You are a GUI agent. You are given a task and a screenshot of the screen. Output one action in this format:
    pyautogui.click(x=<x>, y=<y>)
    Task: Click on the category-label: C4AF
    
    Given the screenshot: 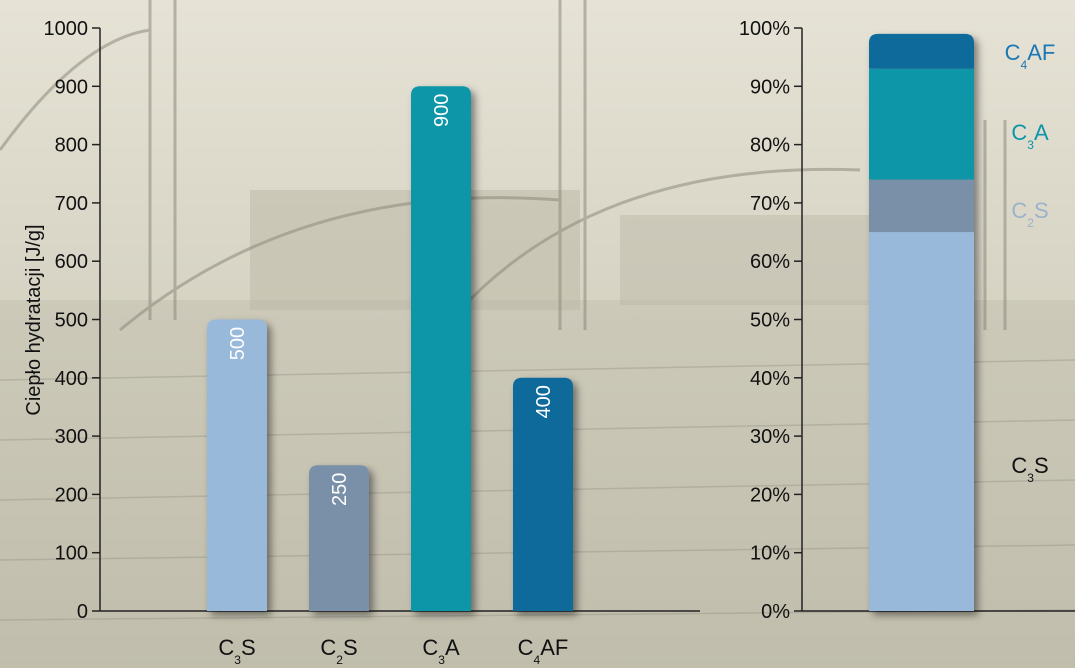 What is the action you would take?
    pyautogui.click(x=543, y=651)
    